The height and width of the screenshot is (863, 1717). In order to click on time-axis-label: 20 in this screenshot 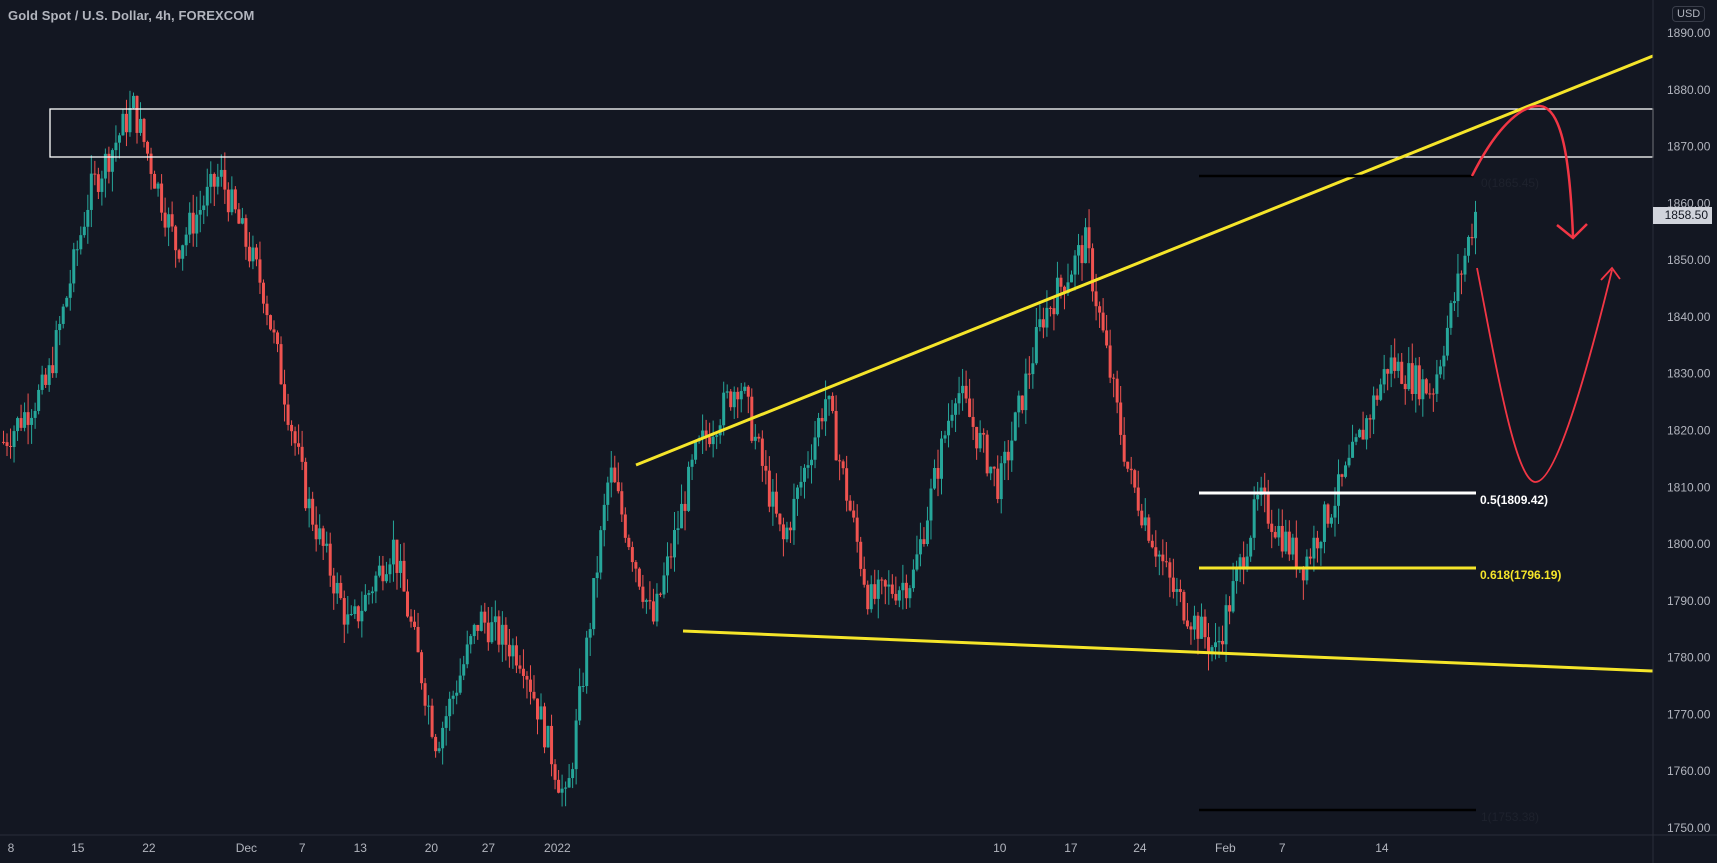, I will do `click(432, 848)`.